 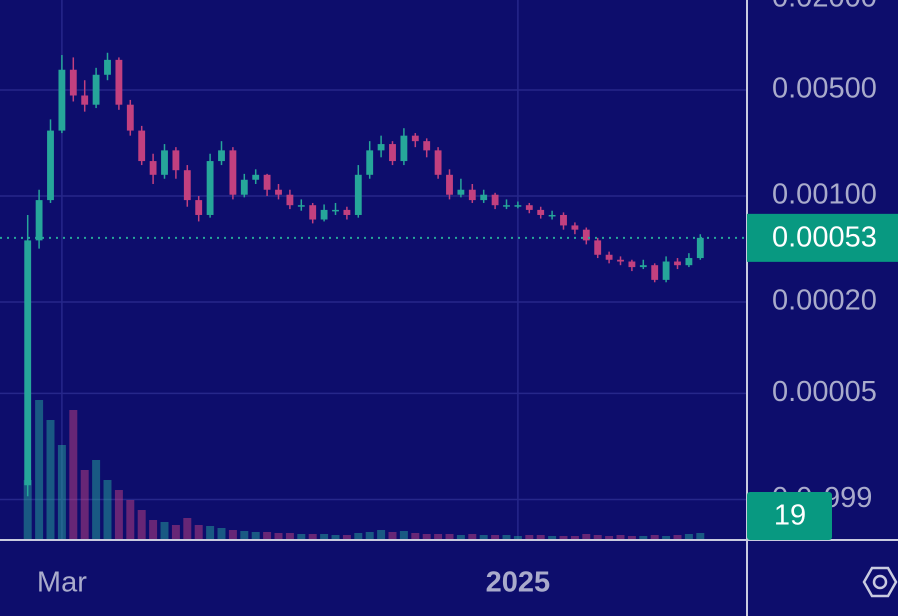 I want to click on settings-icon, so click(x=880, y=582).